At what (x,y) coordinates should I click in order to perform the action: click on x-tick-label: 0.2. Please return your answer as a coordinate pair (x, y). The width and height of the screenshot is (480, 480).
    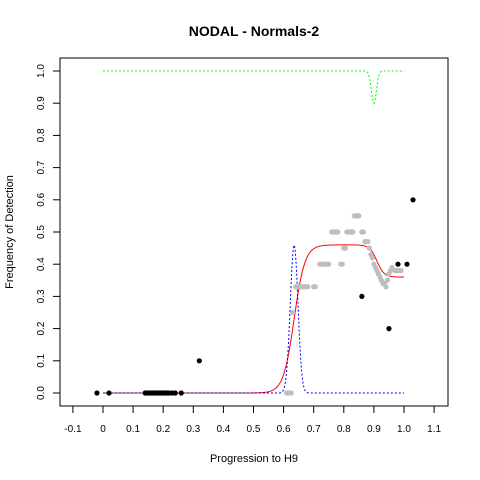
    Looking at the image, I should click on (163, 429).